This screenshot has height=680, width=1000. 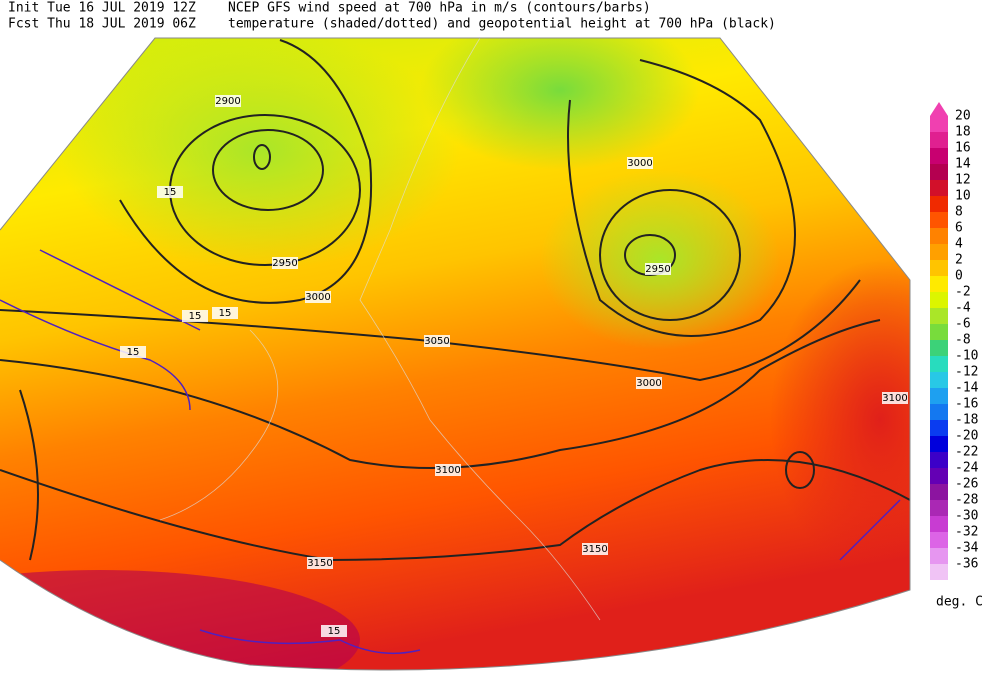 What do you see at coordinates (963, 164) in the screenshot?
I see `colorbar-label: 14` at bounding box center [963, 164].